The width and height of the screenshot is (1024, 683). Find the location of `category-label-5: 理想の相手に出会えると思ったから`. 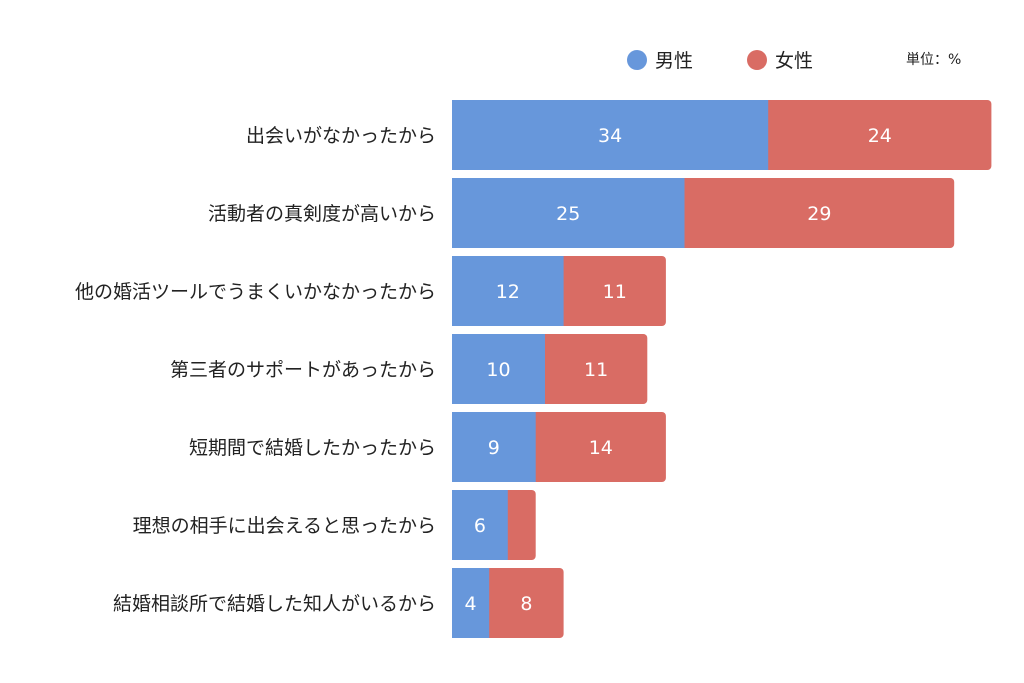

category-label-5: 理想の相手に出会えると思ったから is located at coordinates (284, 526).